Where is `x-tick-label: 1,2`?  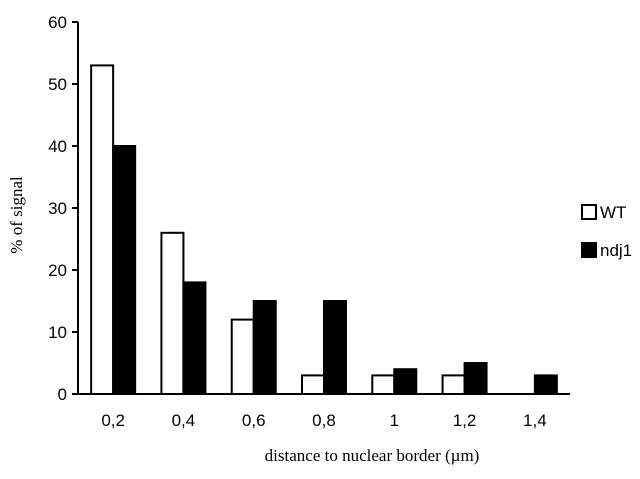 x-tick-label: 1,2 is located at coordinates (465, 420).